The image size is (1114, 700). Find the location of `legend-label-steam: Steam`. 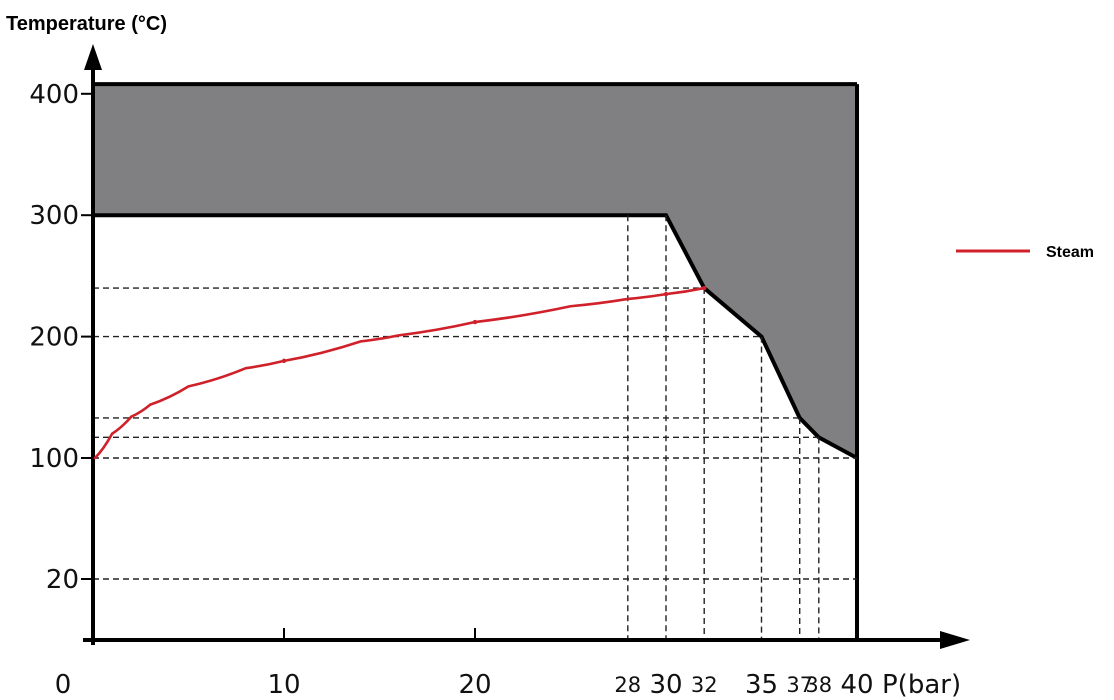

legend-label-steam: Steam is located at coordinates (1070, 252).